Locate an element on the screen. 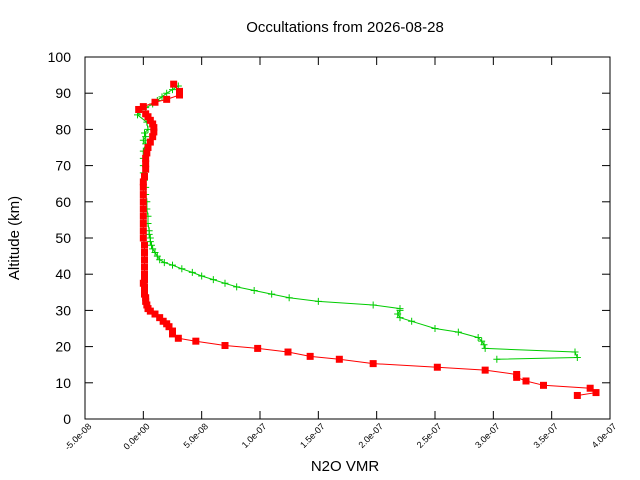 Image resolution: width=640 pixels, height=480 pixels. y-tick-label: 70 is located at coordinates (63, 166).